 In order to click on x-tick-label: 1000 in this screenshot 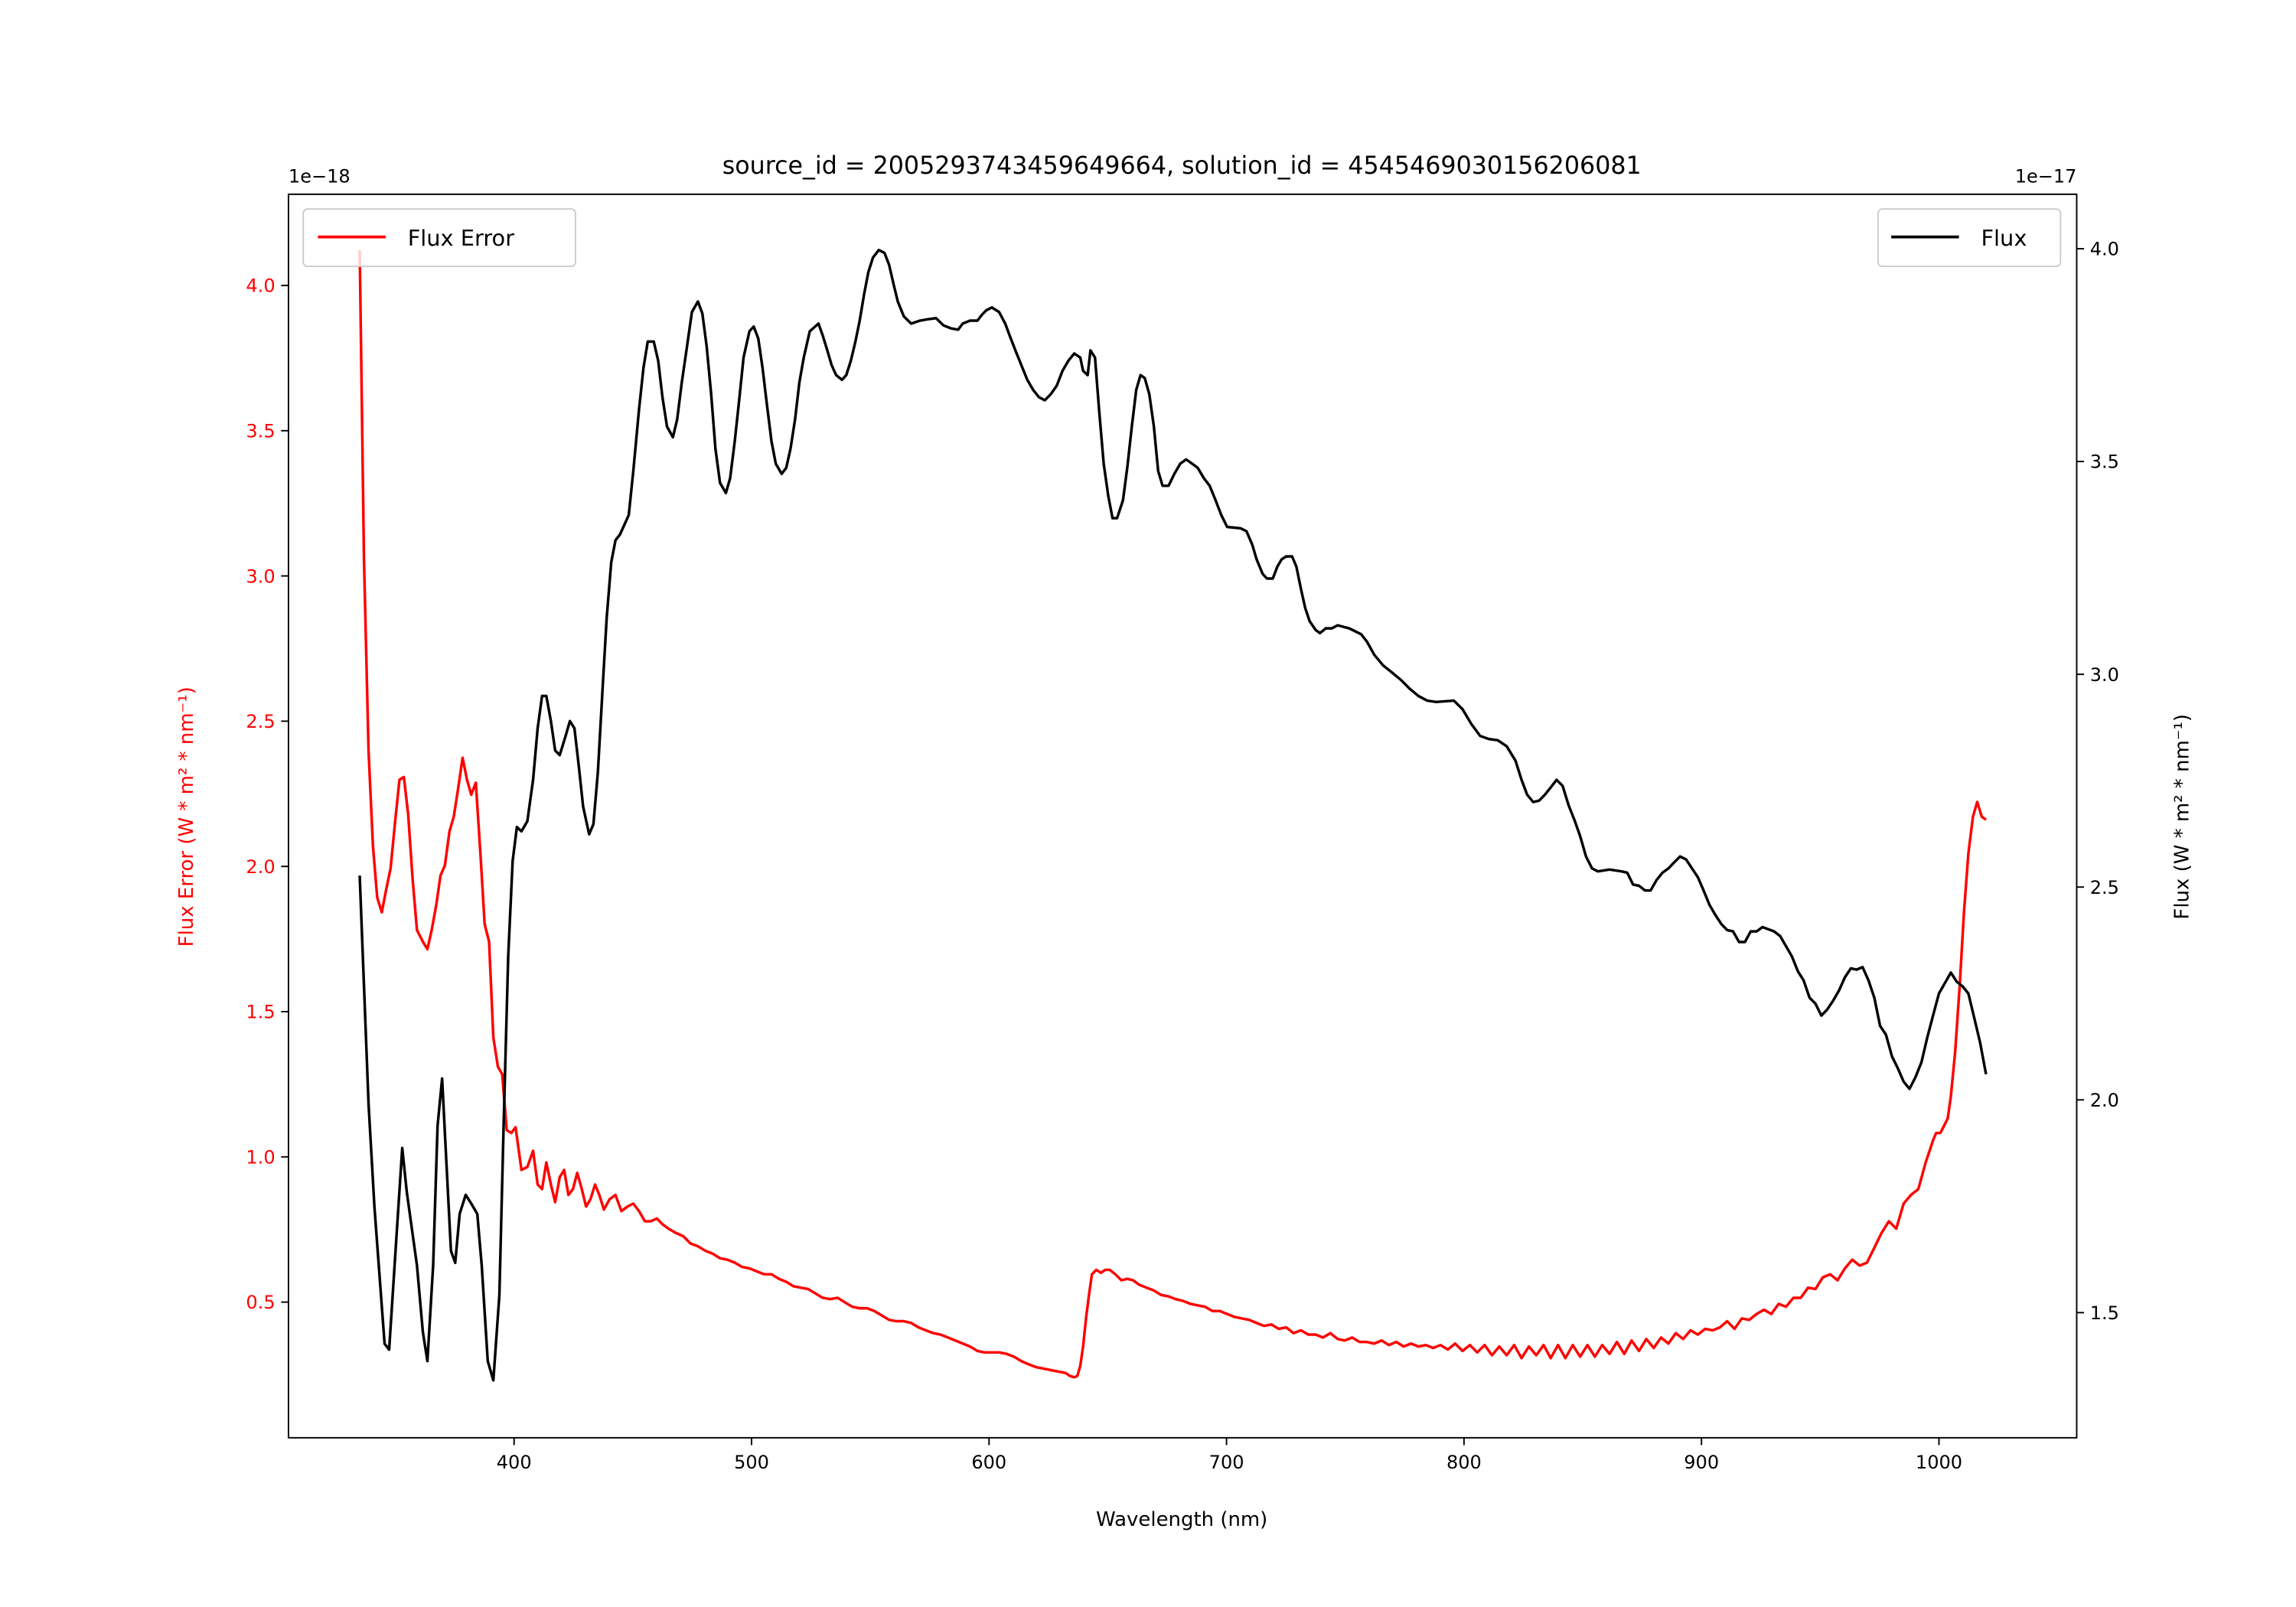, I will do `click(1939, 1462)`.